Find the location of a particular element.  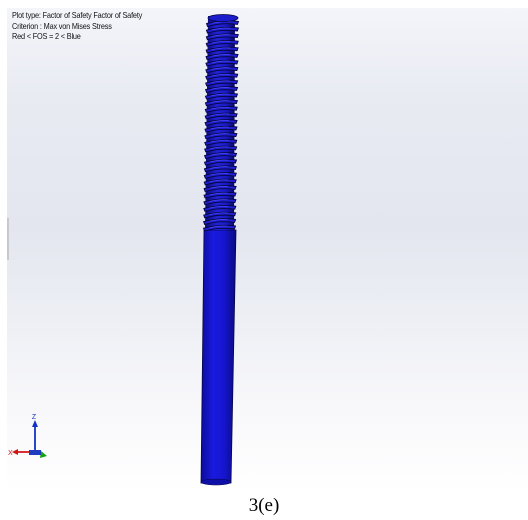

y-axis-arrow-icon is located at coordinates (43, 454).